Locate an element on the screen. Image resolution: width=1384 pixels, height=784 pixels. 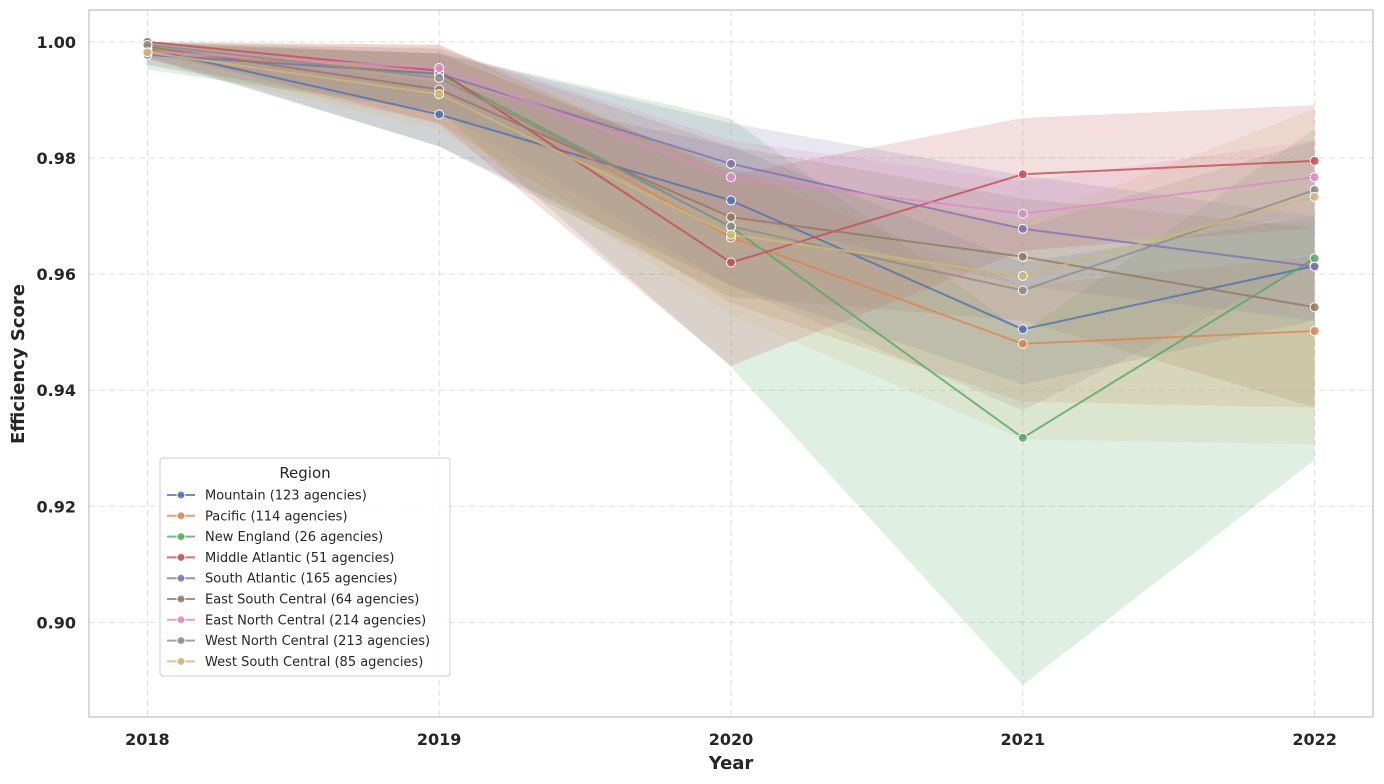
legend-label: West North Central (213 agencies) is located at coordinates (317, 641).